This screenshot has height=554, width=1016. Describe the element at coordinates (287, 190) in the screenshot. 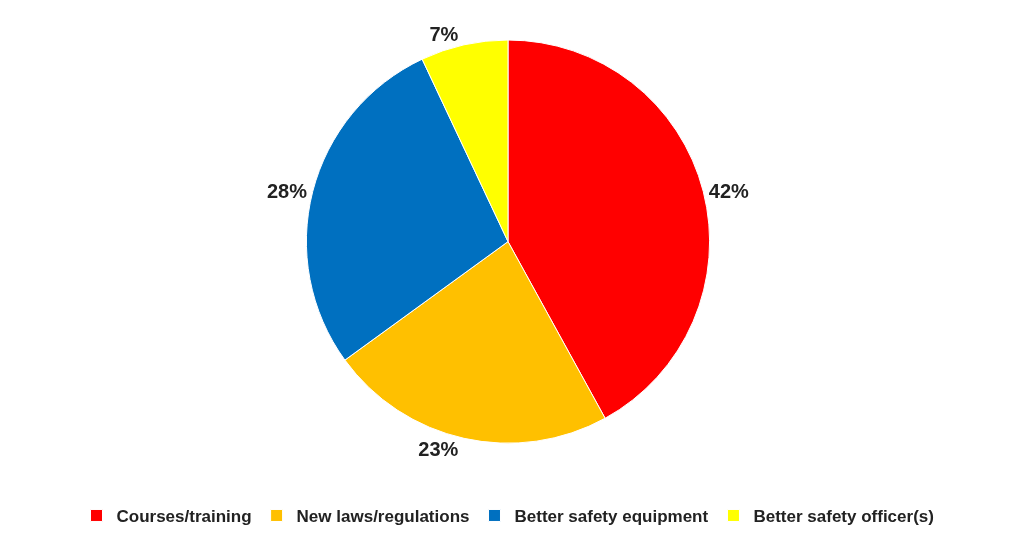

I see `data-label: 28%` at that location.